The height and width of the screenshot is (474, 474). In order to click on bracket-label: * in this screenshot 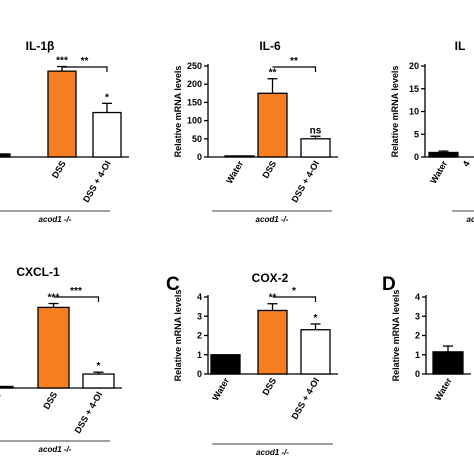, I will do `click(294, 291)`.